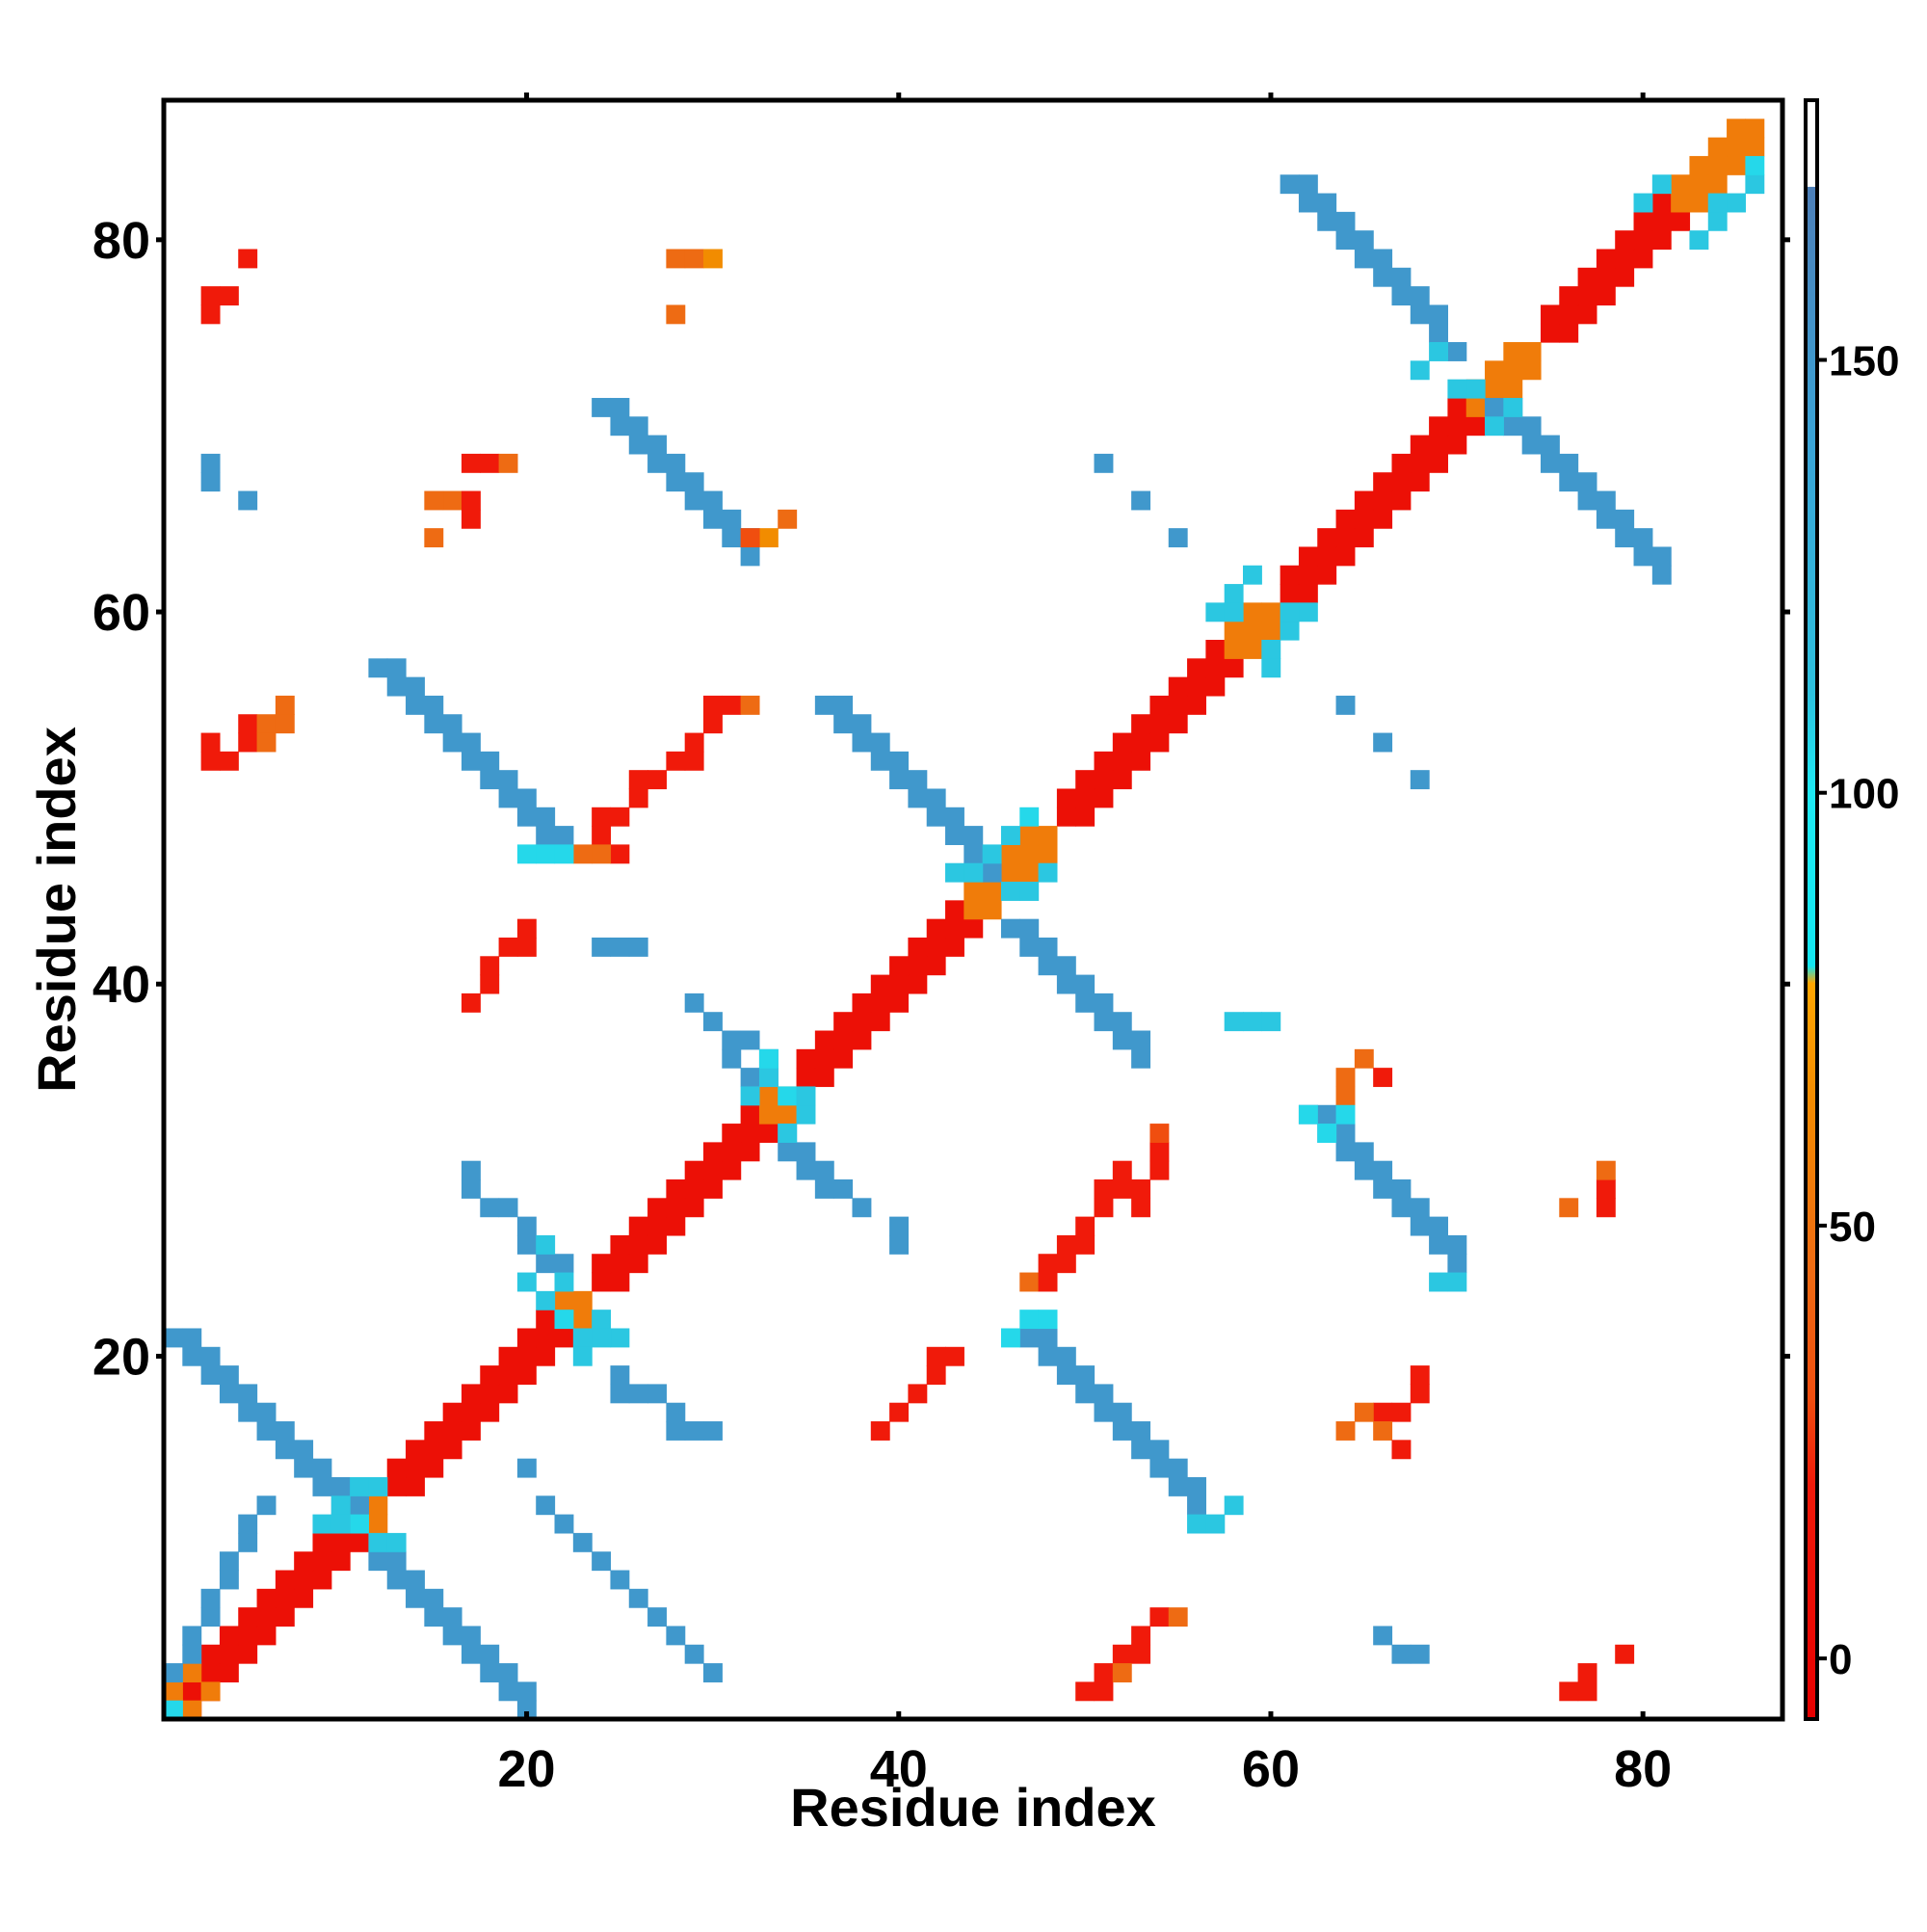 Image resolution: width=1927 pixels, height=1932 pixels. What do you see at coordinates (121, 241) in the screenshot?
I see `y-tick-label: 80` at bounding box center [121, 241].